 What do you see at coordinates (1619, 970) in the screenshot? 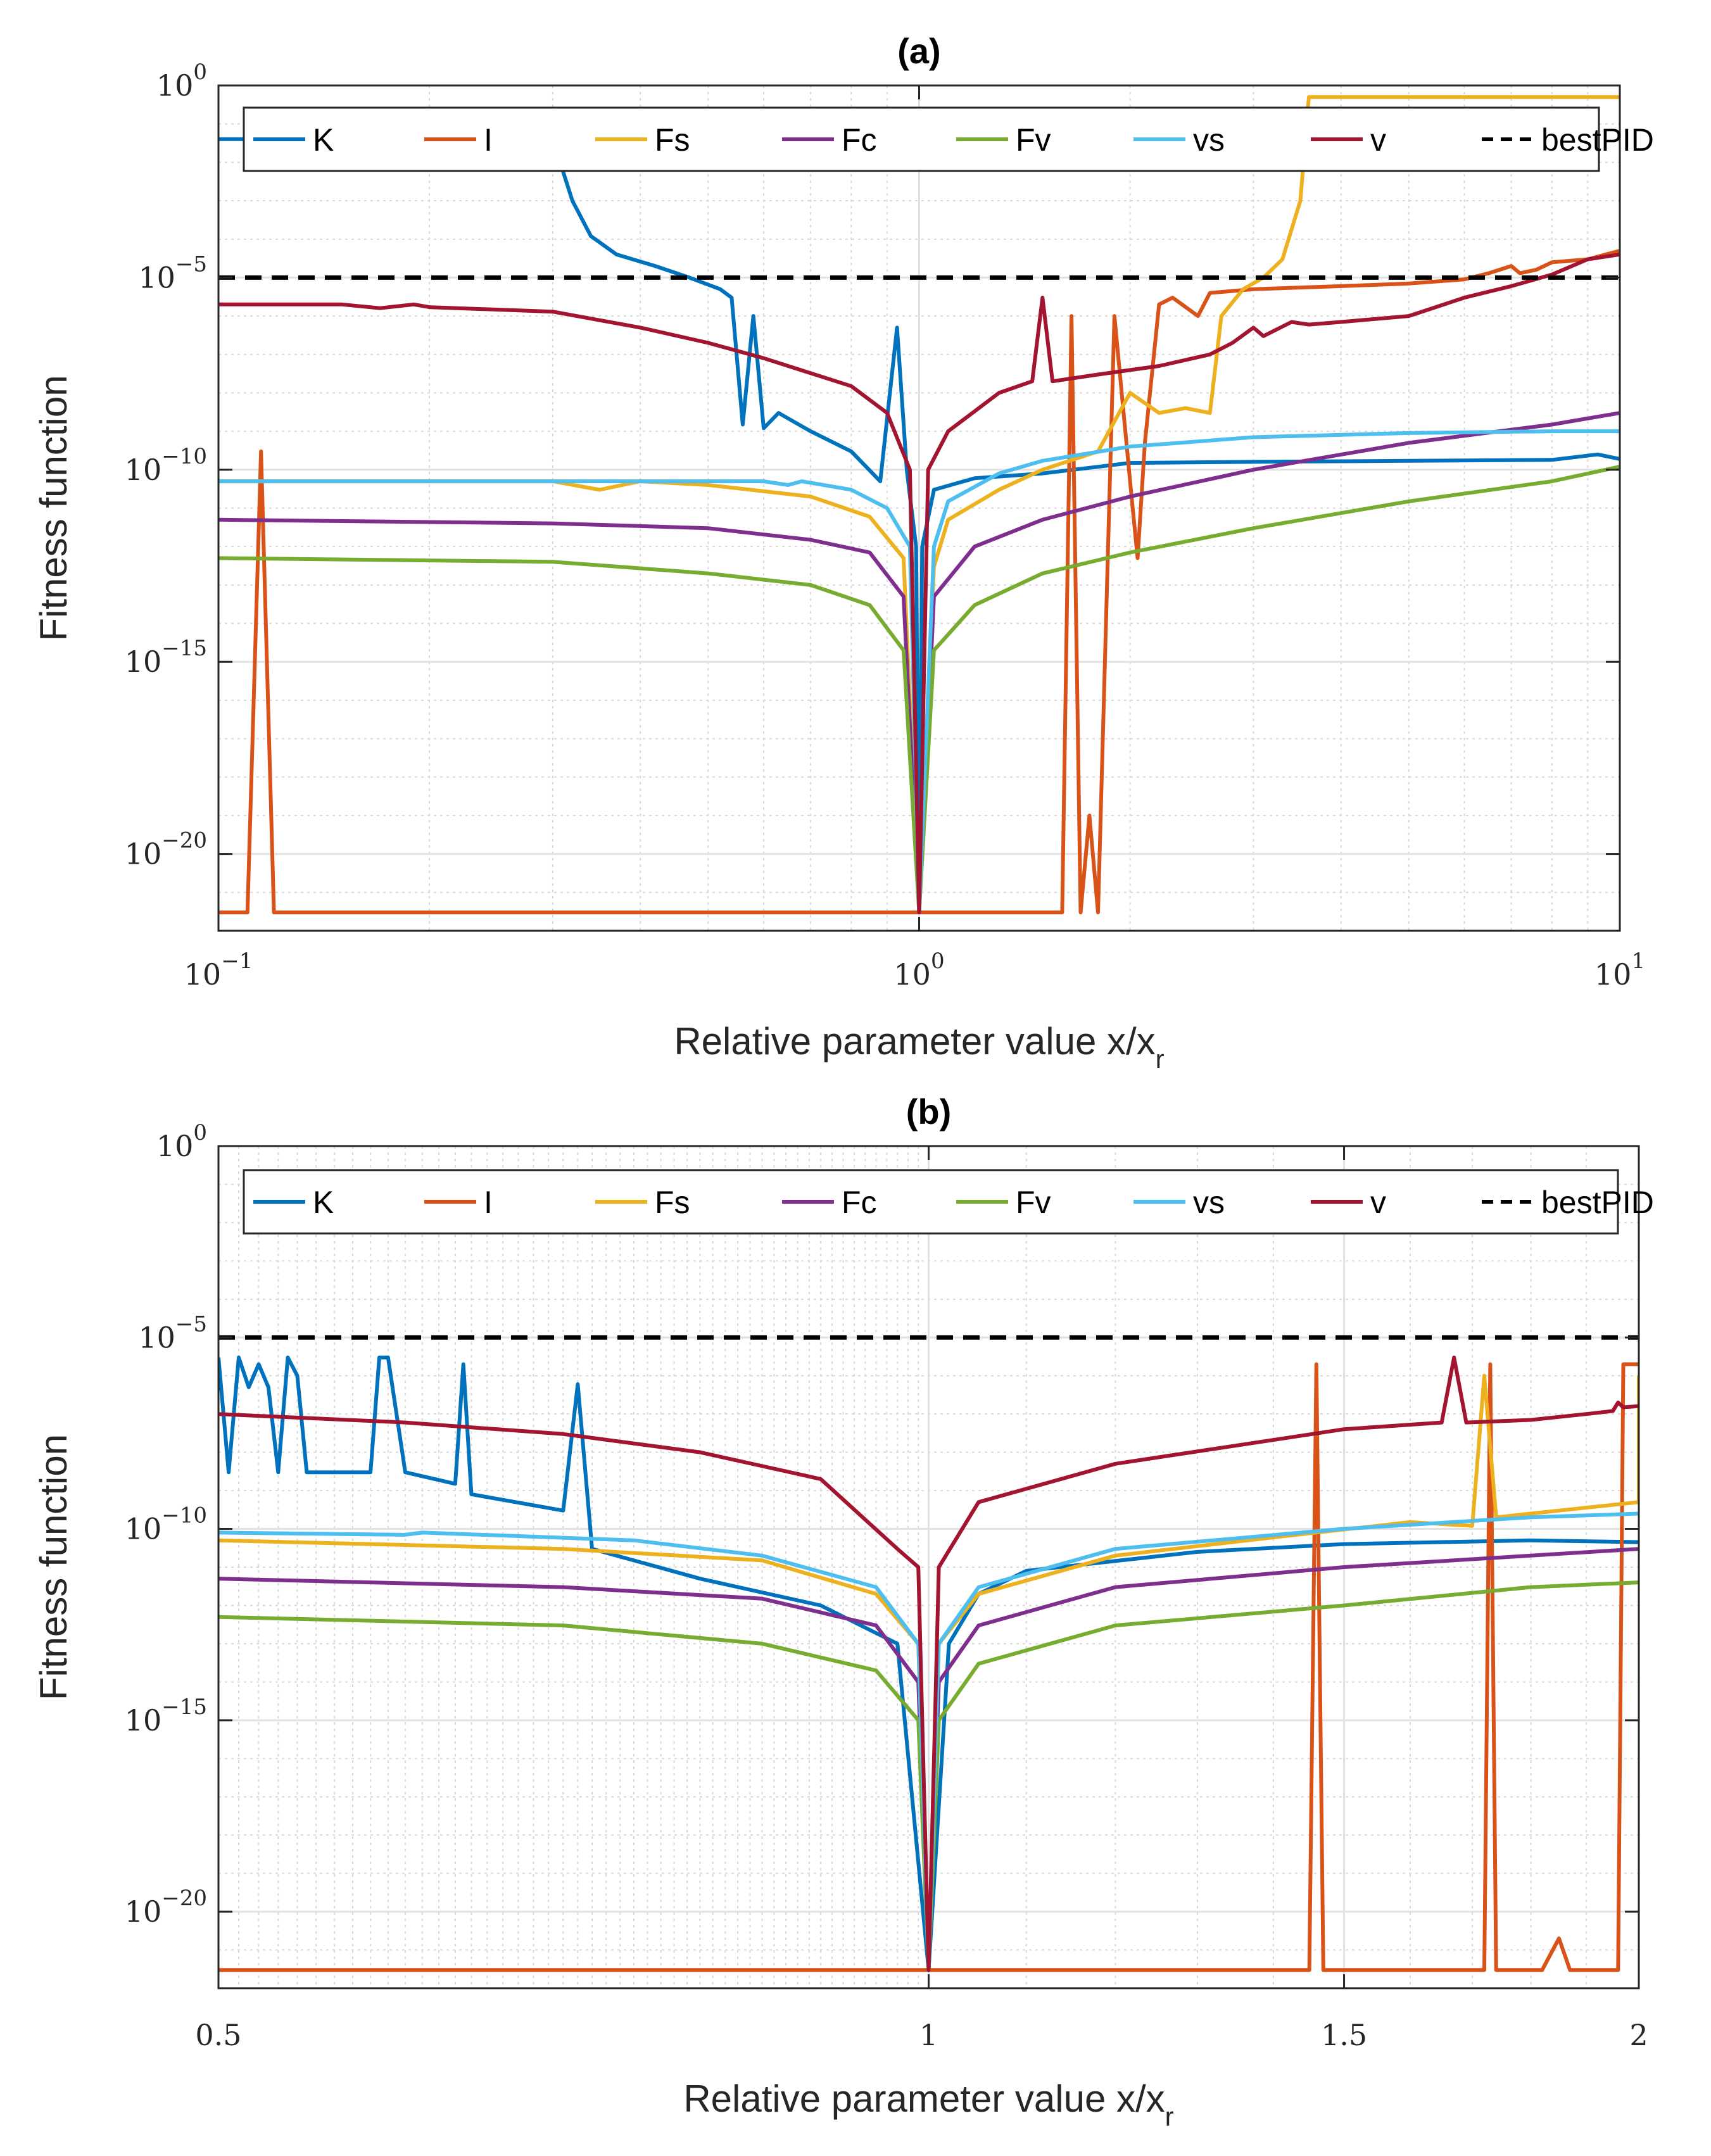
I see `x-tick-label: 10¹` at bounding box center [1619, 970].